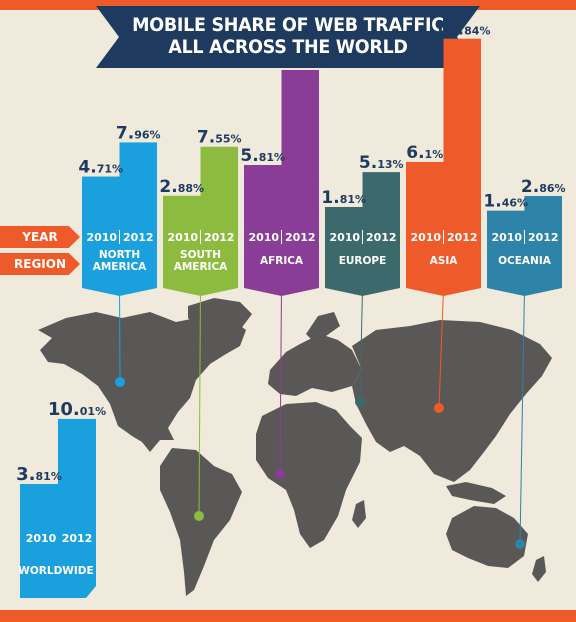 This screenshot has width=576, height=622. I want to click on map-australia, so click(487, 537).